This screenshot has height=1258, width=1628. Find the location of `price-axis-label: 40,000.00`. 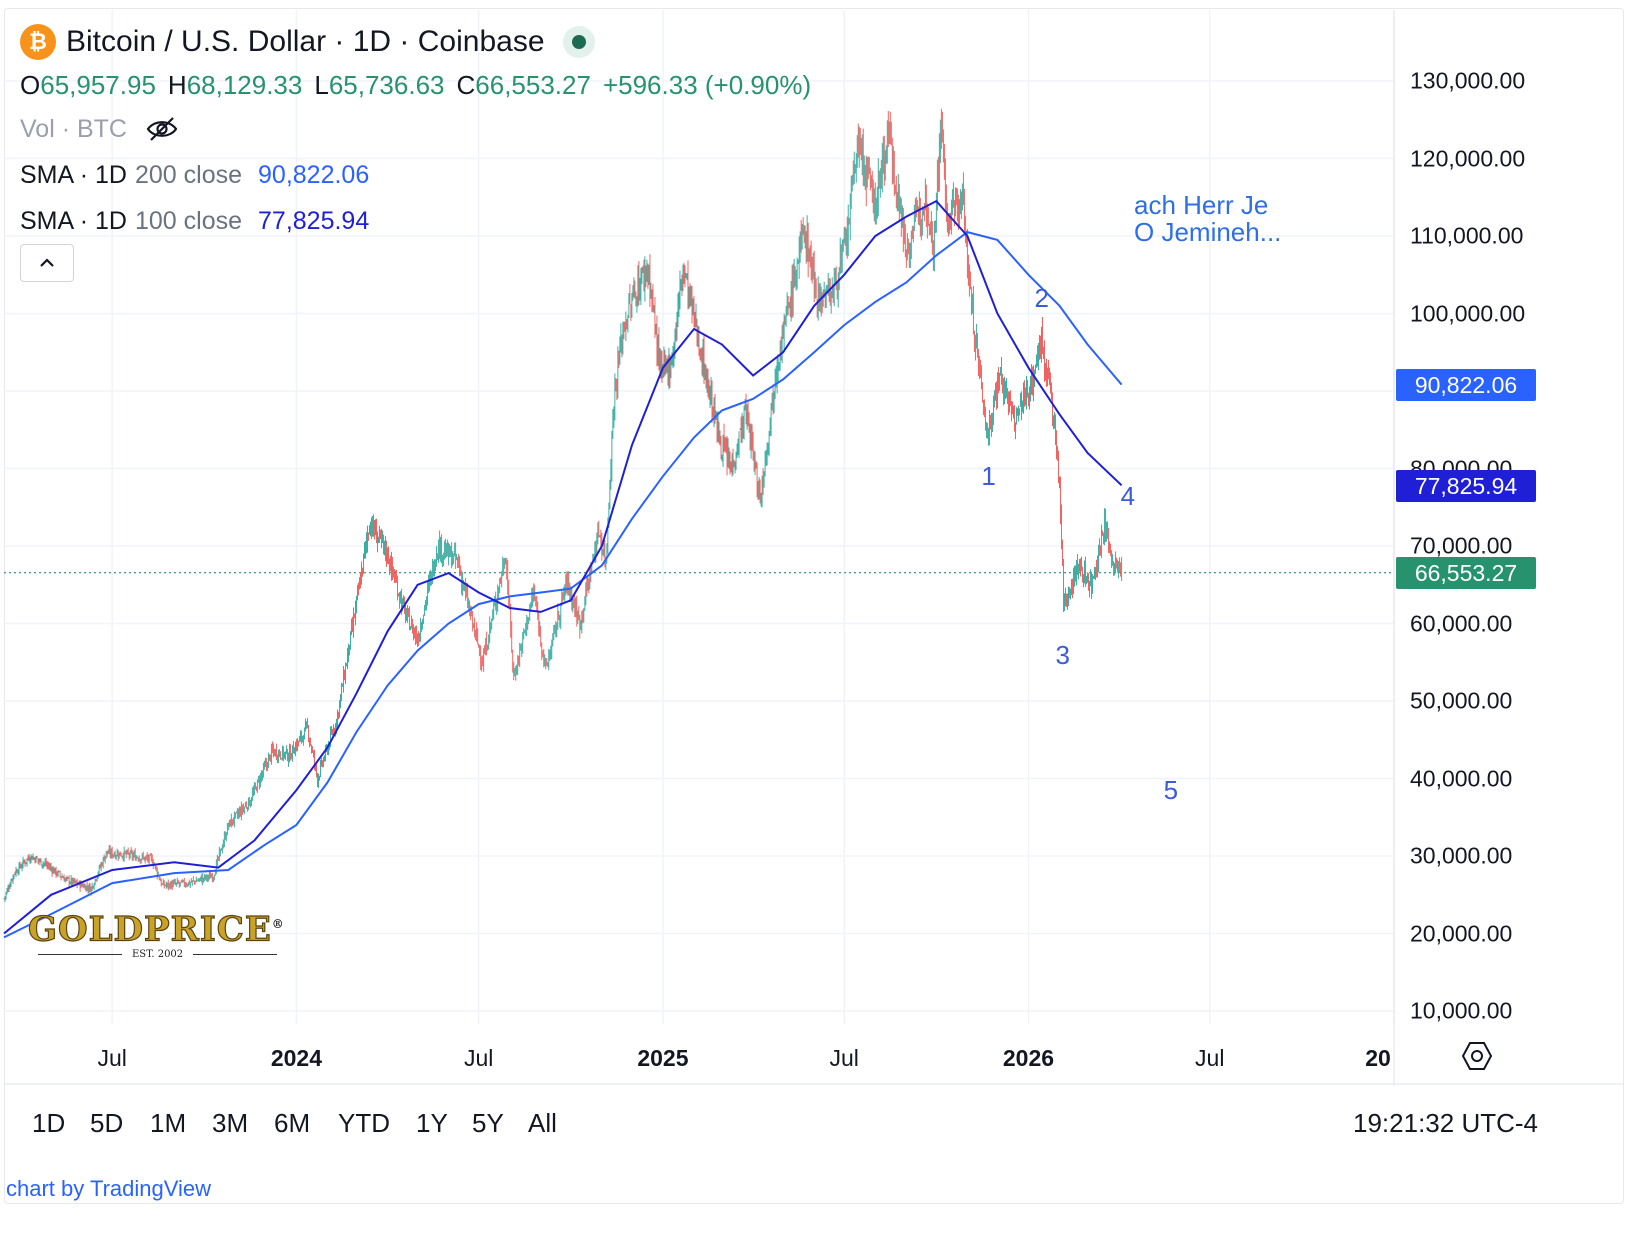

price-axis-label: 40,000.00 is located at coordinates (1461, 778).